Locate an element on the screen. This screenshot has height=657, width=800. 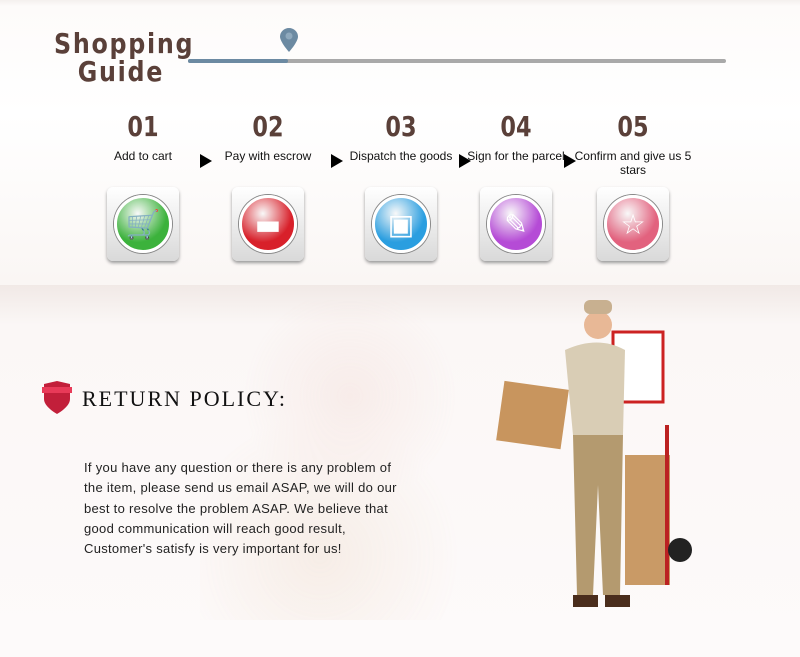
sign-pen-icon: ✎ is located at coordinates (516, 224).